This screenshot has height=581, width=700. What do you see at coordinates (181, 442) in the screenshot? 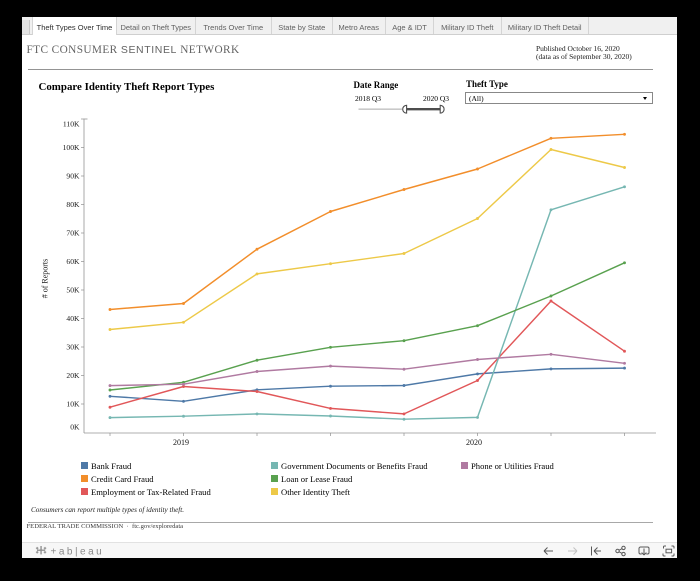
I see `svg-text: 2019` at bounding box center [181, 442].